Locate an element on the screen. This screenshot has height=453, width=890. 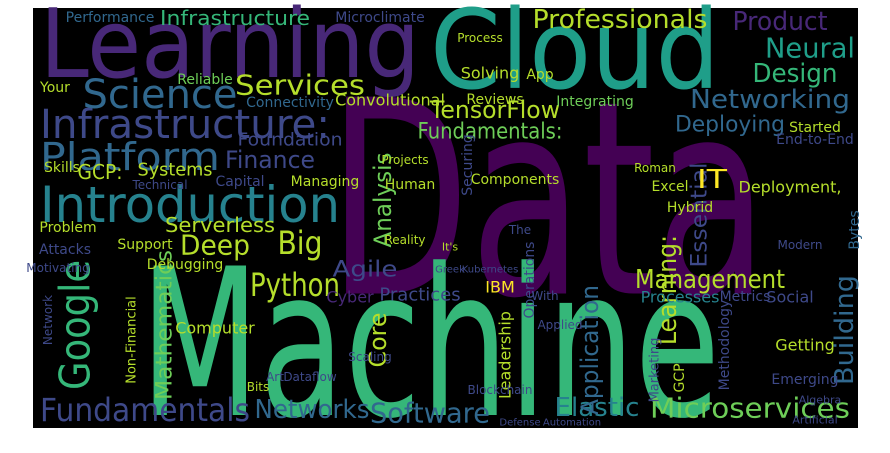
word: Integrating is located at coordinates (594, 102).